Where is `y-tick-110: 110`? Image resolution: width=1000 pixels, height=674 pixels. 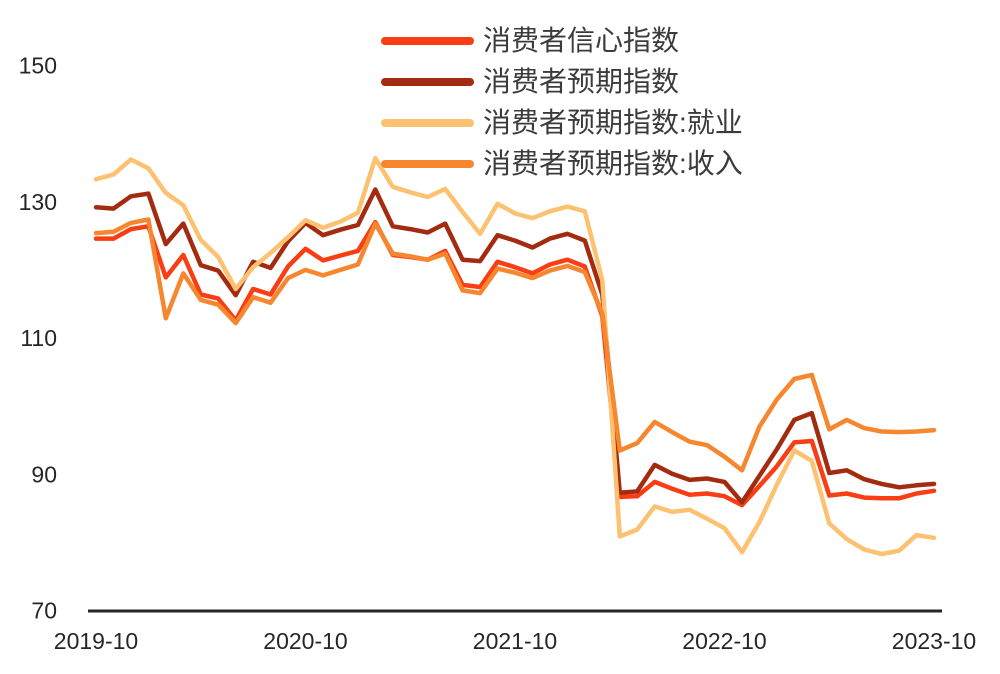
y-tick-110: 110 is located at coordinates (38, 338).